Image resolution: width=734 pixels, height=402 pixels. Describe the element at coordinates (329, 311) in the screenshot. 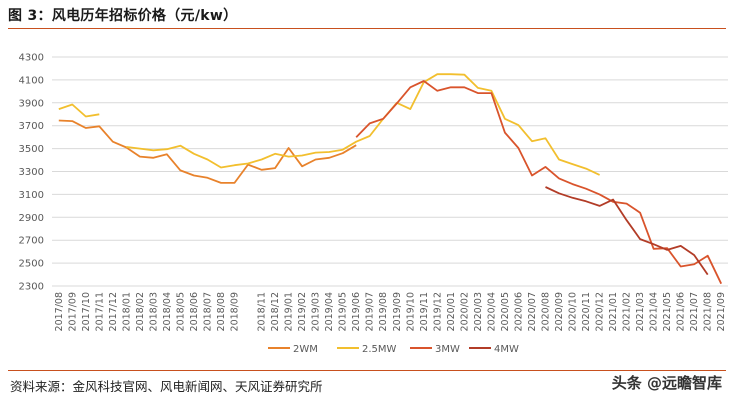

I see `x-tick-label: 2019/04` at that location.